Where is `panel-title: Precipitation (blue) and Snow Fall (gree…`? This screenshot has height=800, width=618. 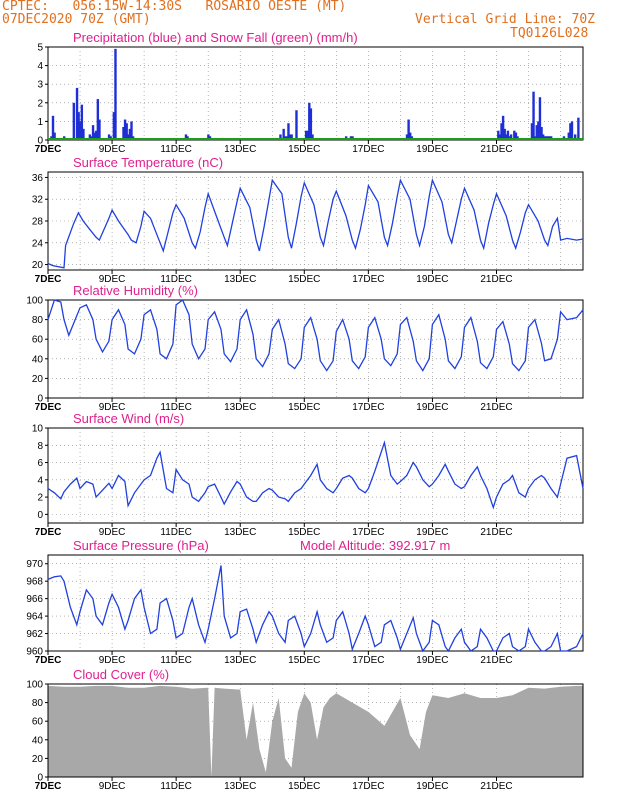
panel-title: Precipitation (blue) and Snow Fall (gree… is located at coordinates (215, 37).